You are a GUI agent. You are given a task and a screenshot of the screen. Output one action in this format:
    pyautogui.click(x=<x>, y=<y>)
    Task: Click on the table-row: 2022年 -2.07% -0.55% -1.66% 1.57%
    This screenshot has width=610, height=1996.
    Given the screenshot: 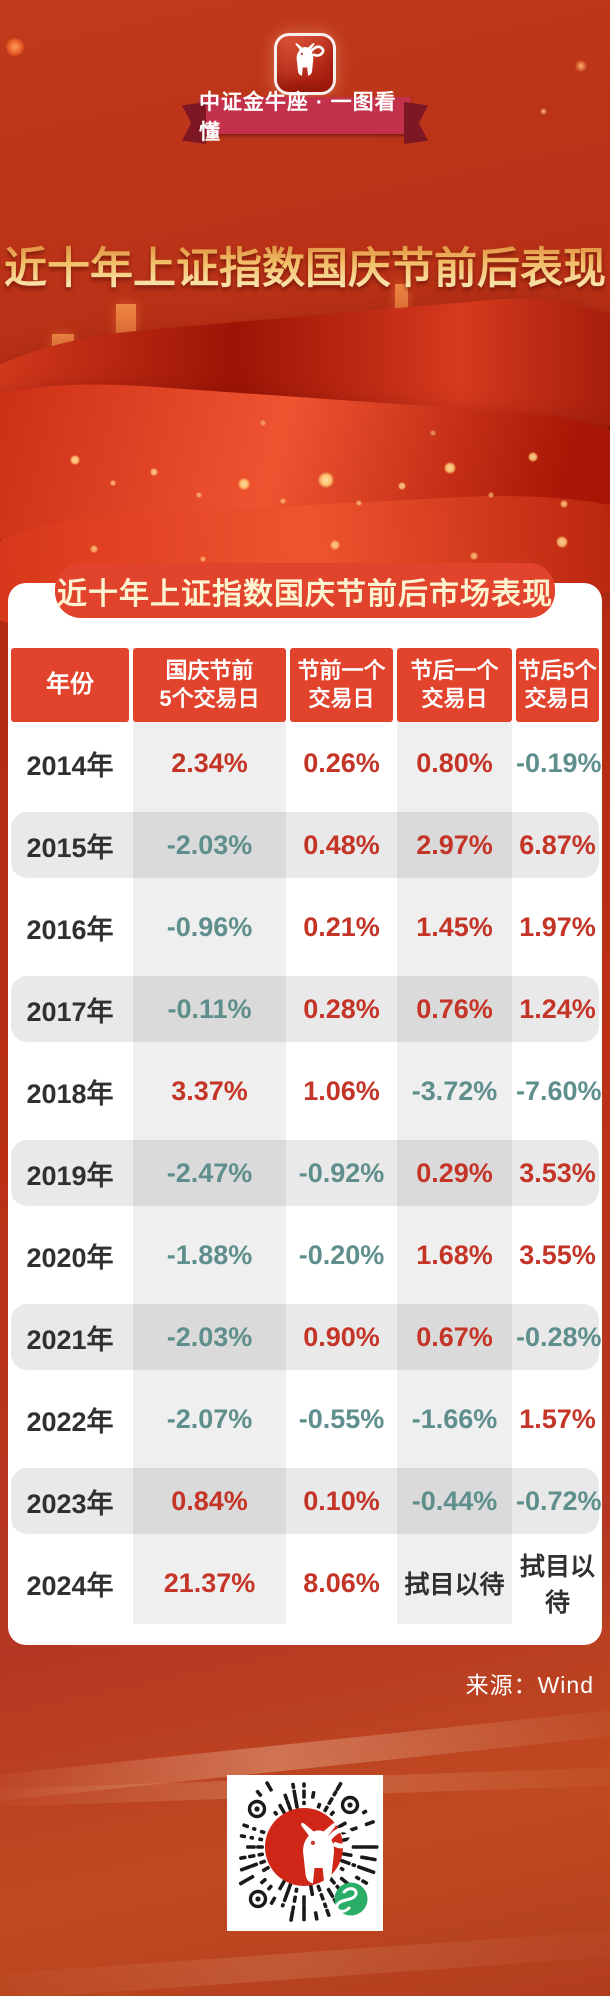 What is the action you would take?
    pyautogui.click(x=305, y=1419)
    